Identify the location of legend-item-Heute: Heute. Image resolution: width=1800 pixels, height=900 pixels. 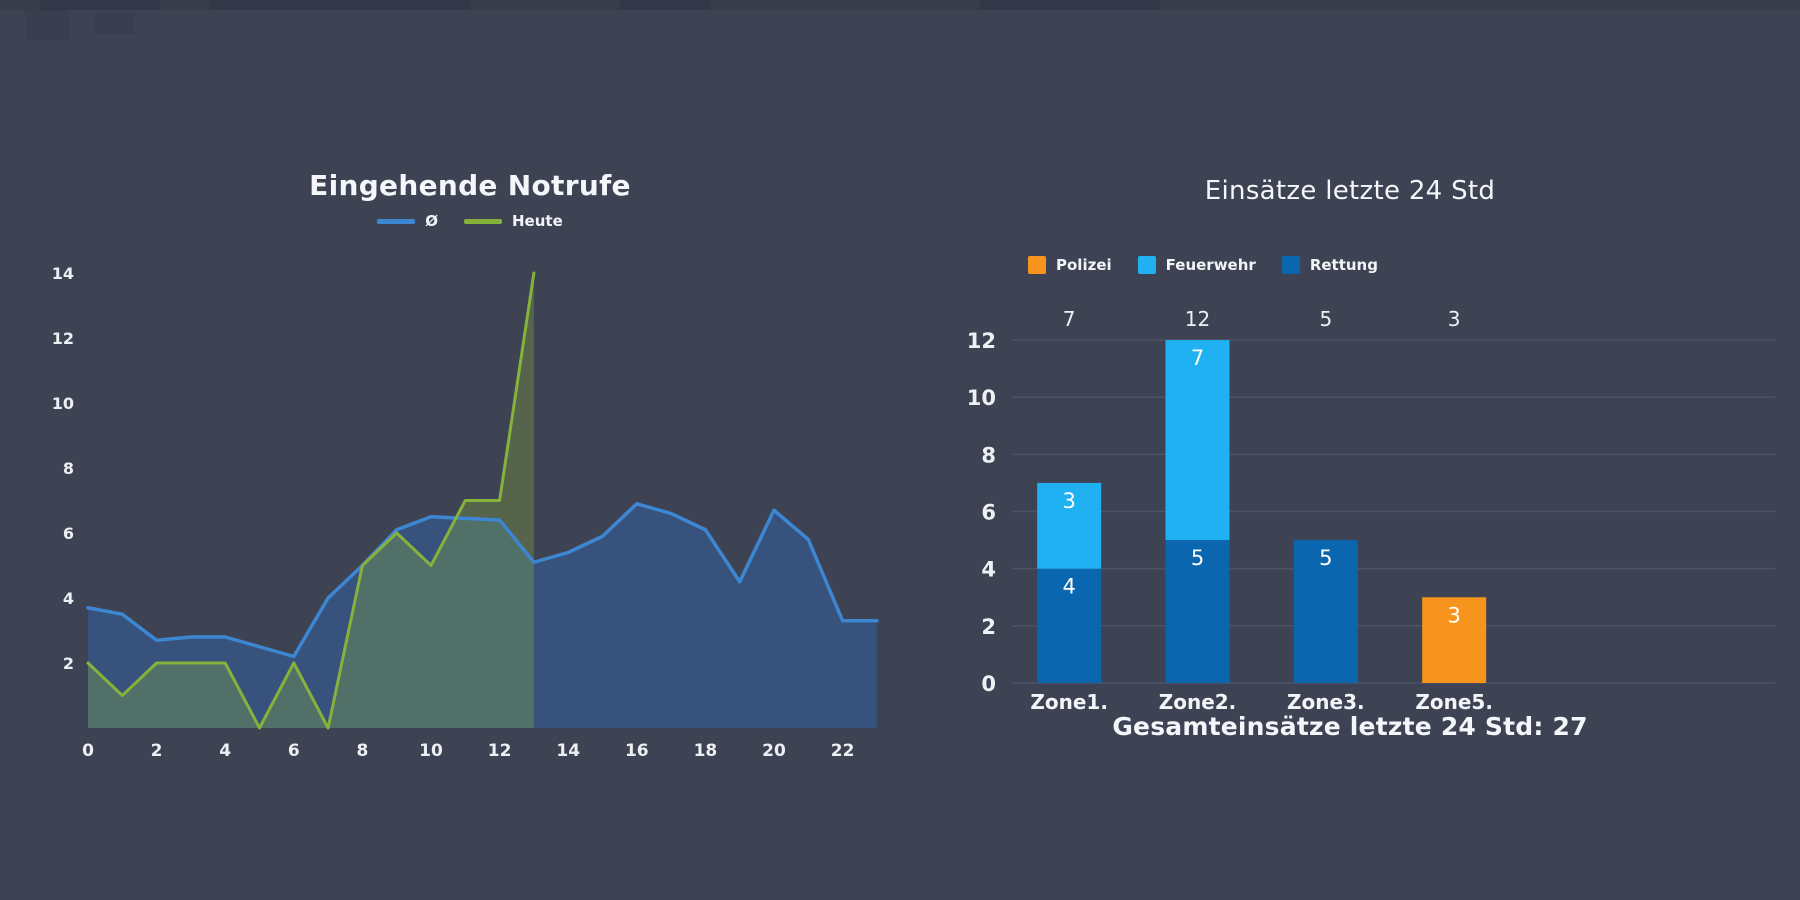
(513, 221).